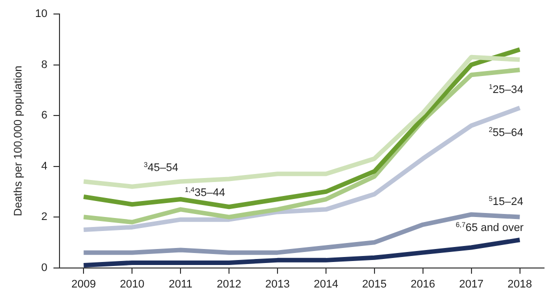  What do you see at coordinates (44, 64) in the screenshot?
I see `y-tick-label: 8` at bounding box center [44, 64].